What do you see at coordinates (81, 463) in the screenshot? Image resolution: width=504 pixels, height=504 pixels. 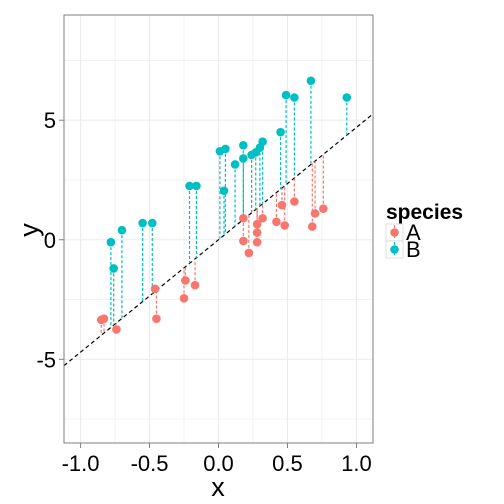 I see `x-tick-label: -1.0` at bounding box center [81, 463].